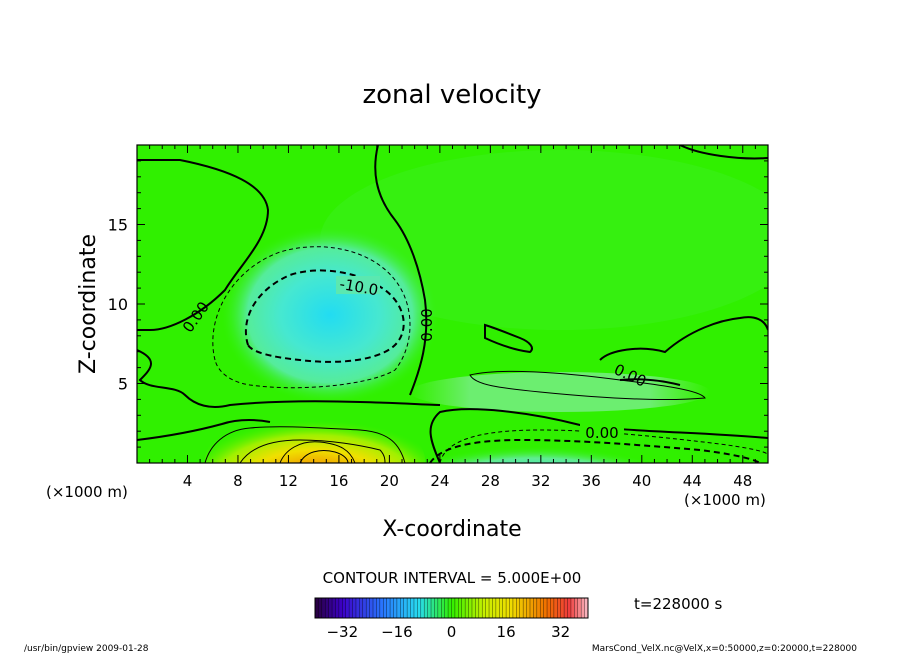  Describe the element at coordinates (188, 481) in the screenshot. I see `x-tick-label: 4` at that location.